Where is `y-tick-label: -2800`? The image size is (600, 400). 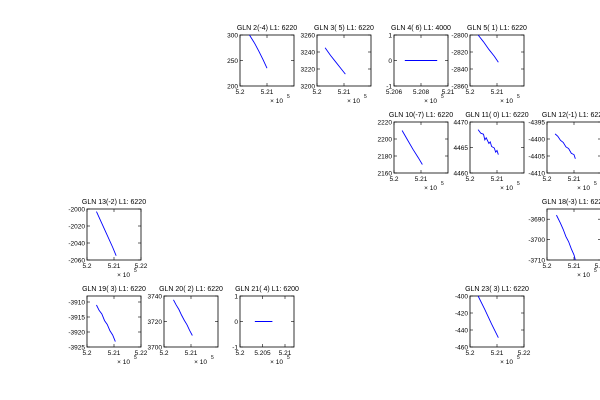
y-tick-label: -2800 is located at coordinates (459, 35).